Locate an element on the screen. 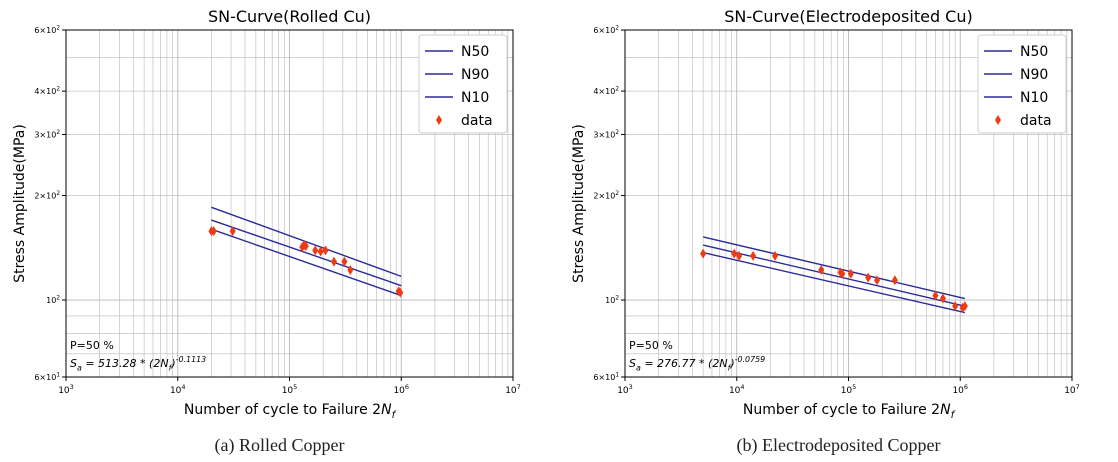 This screenshot has width=1118, height=462. annotation-equation: Sa = 513.28 * (2Nf)-0.1113 is located at coordinates (138, 363).